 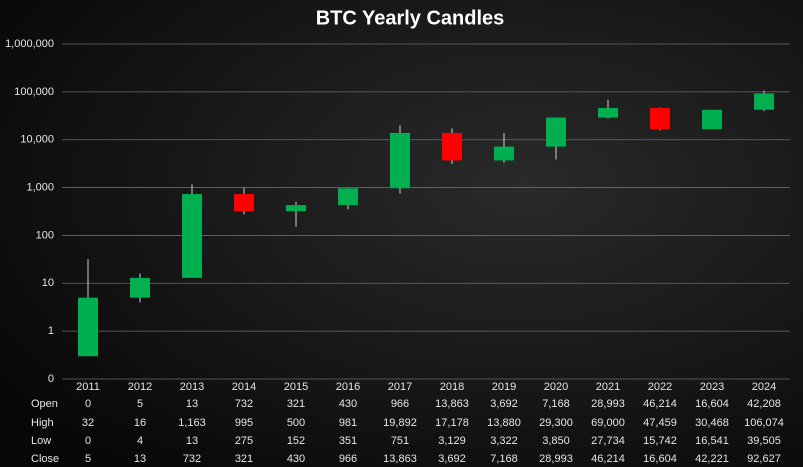 I want to click on table-cell: 3,322, so click(x=504, y=441).